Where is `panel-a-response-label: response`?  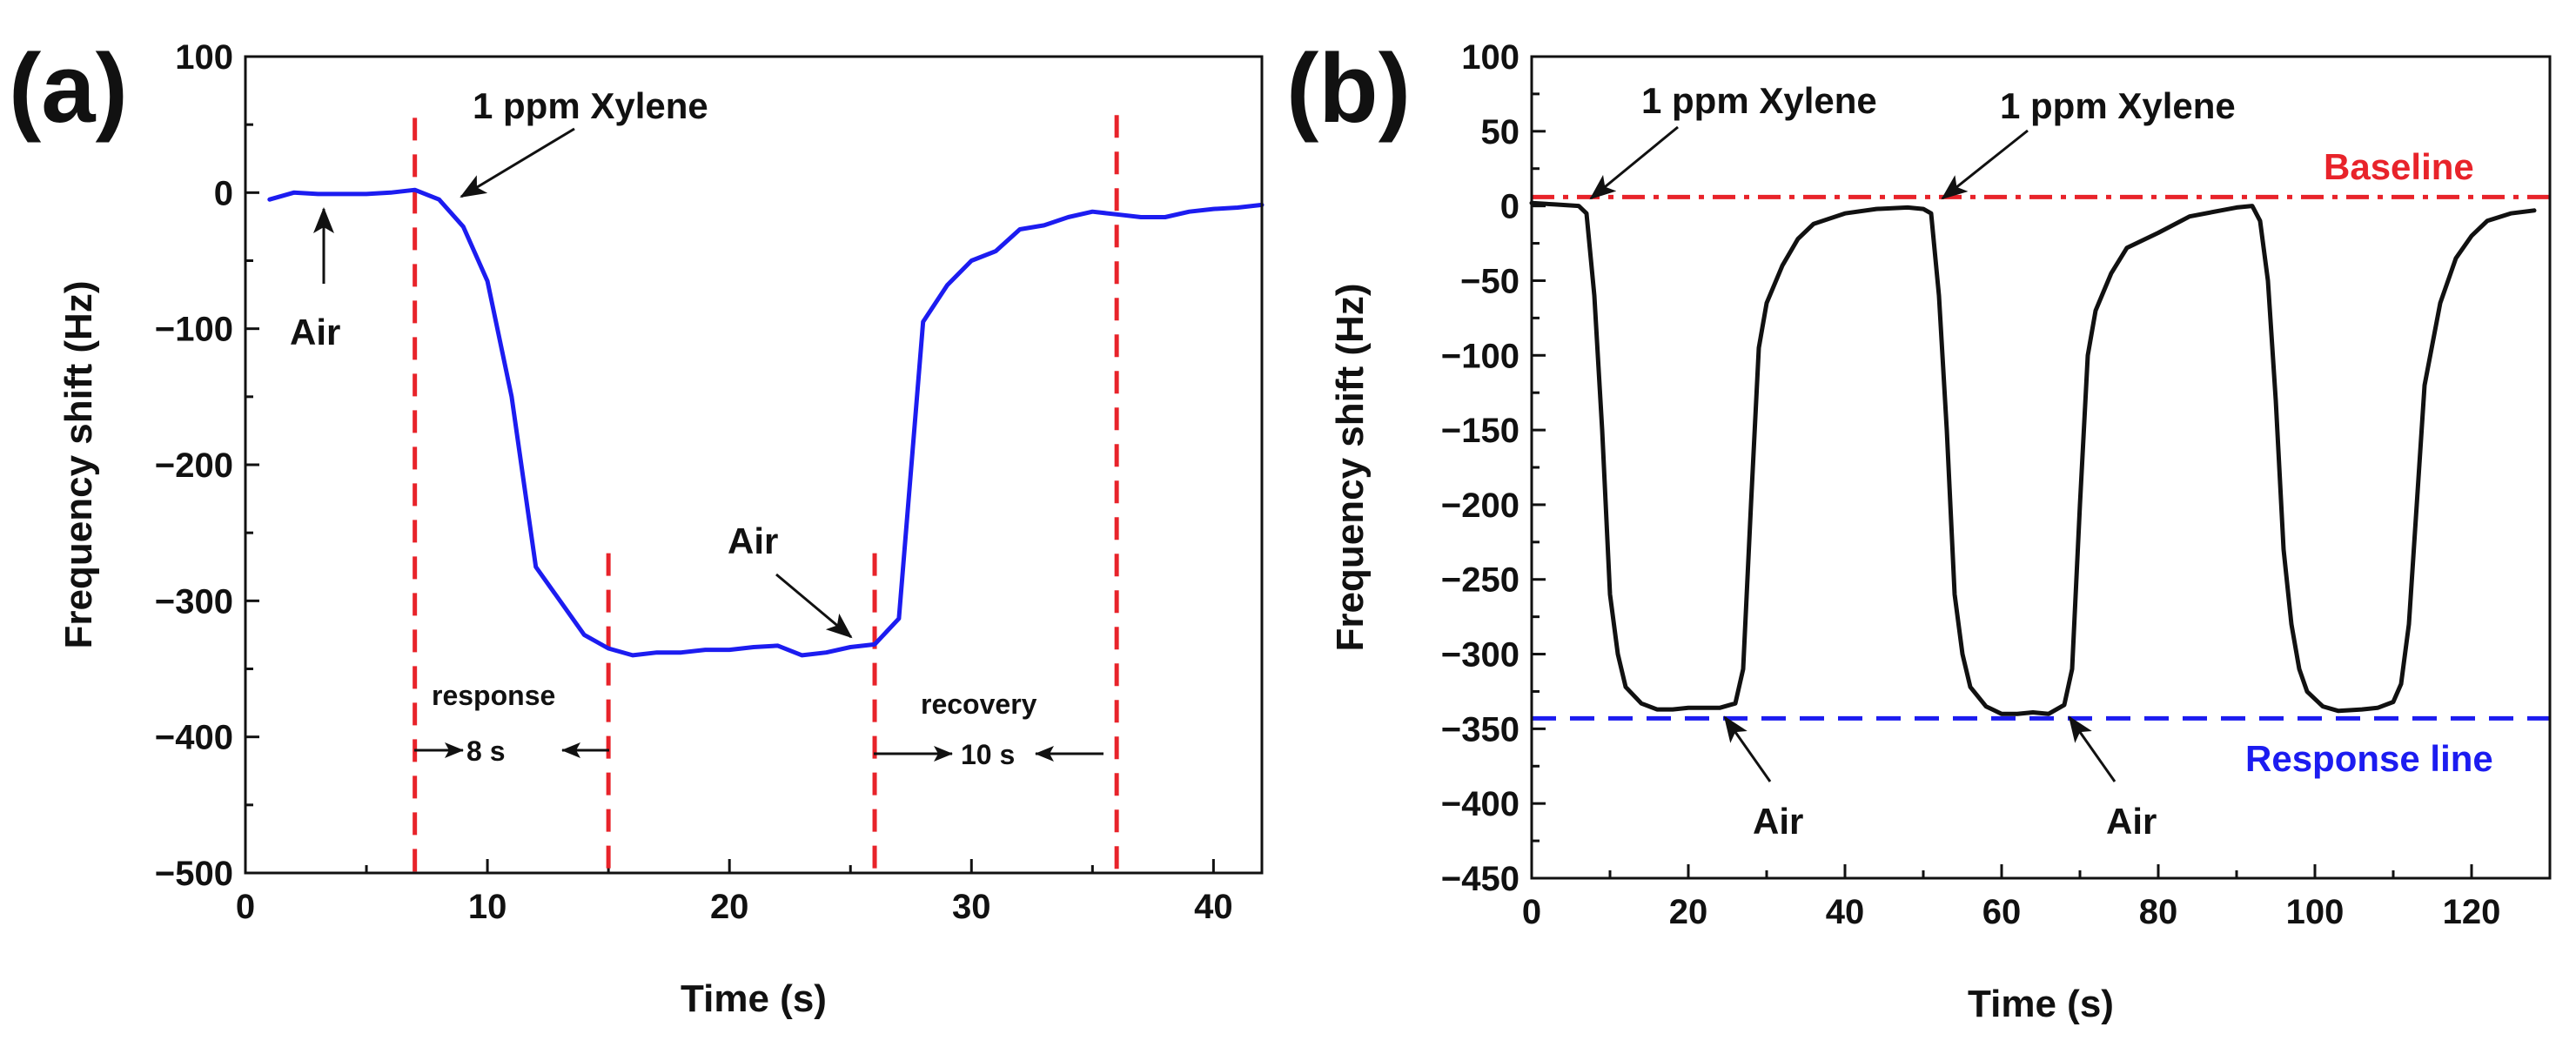 panel-a-response-label: response is located at coordinates (493, 695).